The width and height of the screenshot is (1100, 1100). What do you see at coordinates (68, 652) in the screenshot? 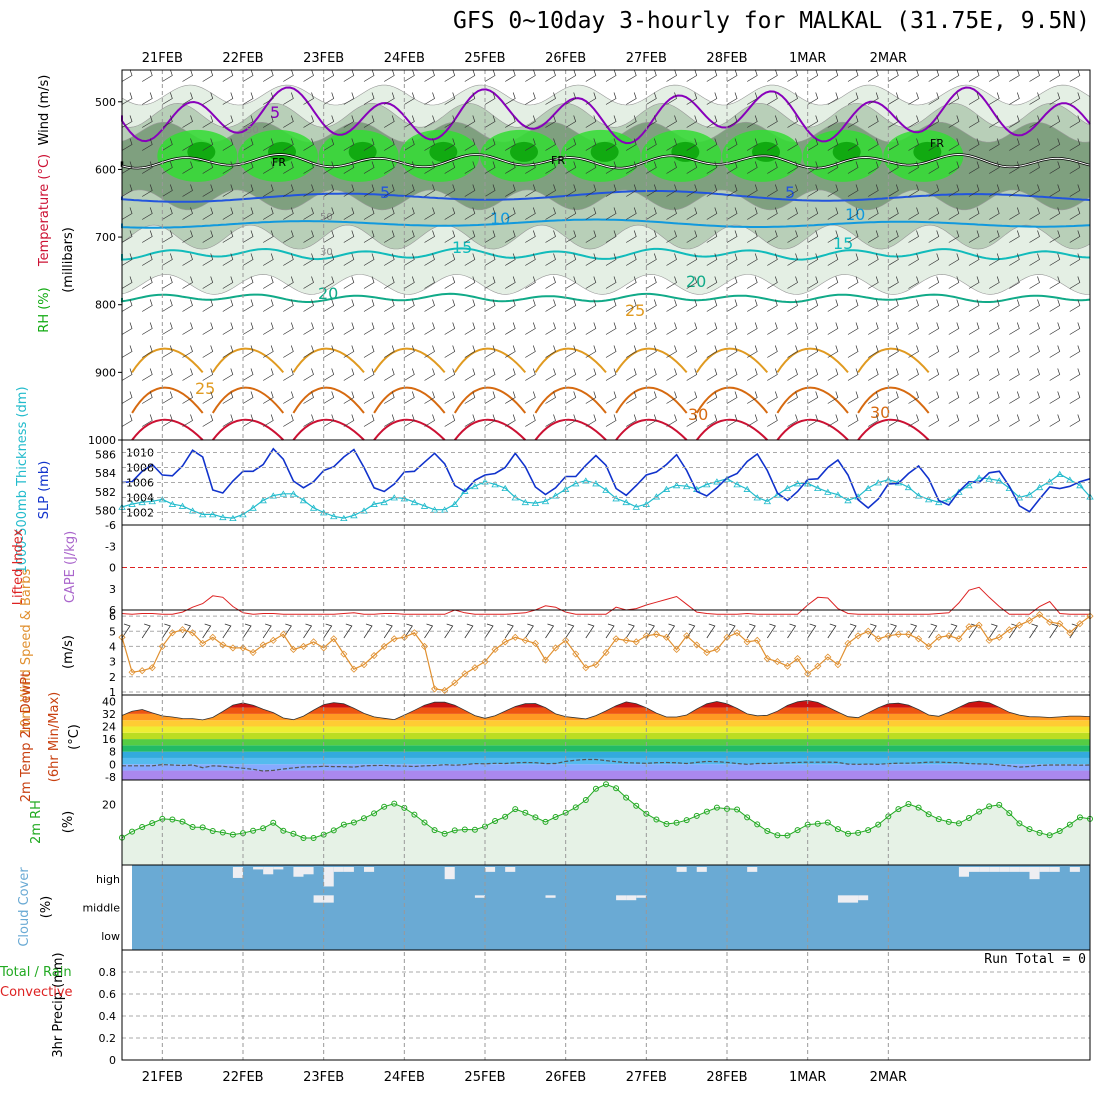
I see `label-10m-wind-unit: (m/s)` at bounding box center [68, 652].